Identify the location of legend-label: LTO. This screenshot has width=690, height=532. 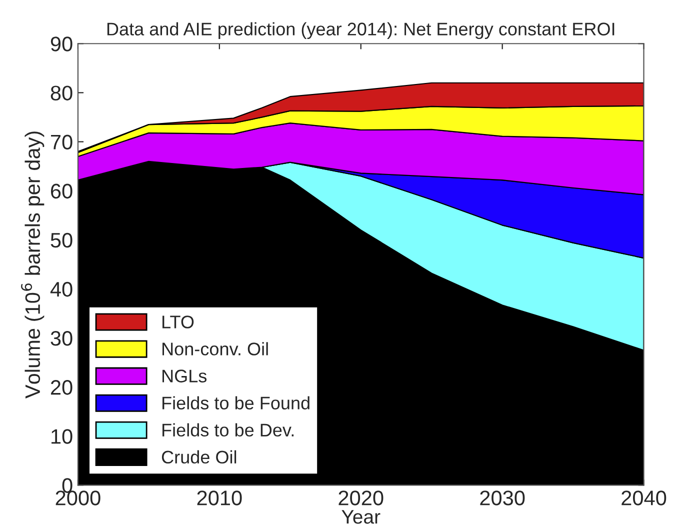
(178, 322).